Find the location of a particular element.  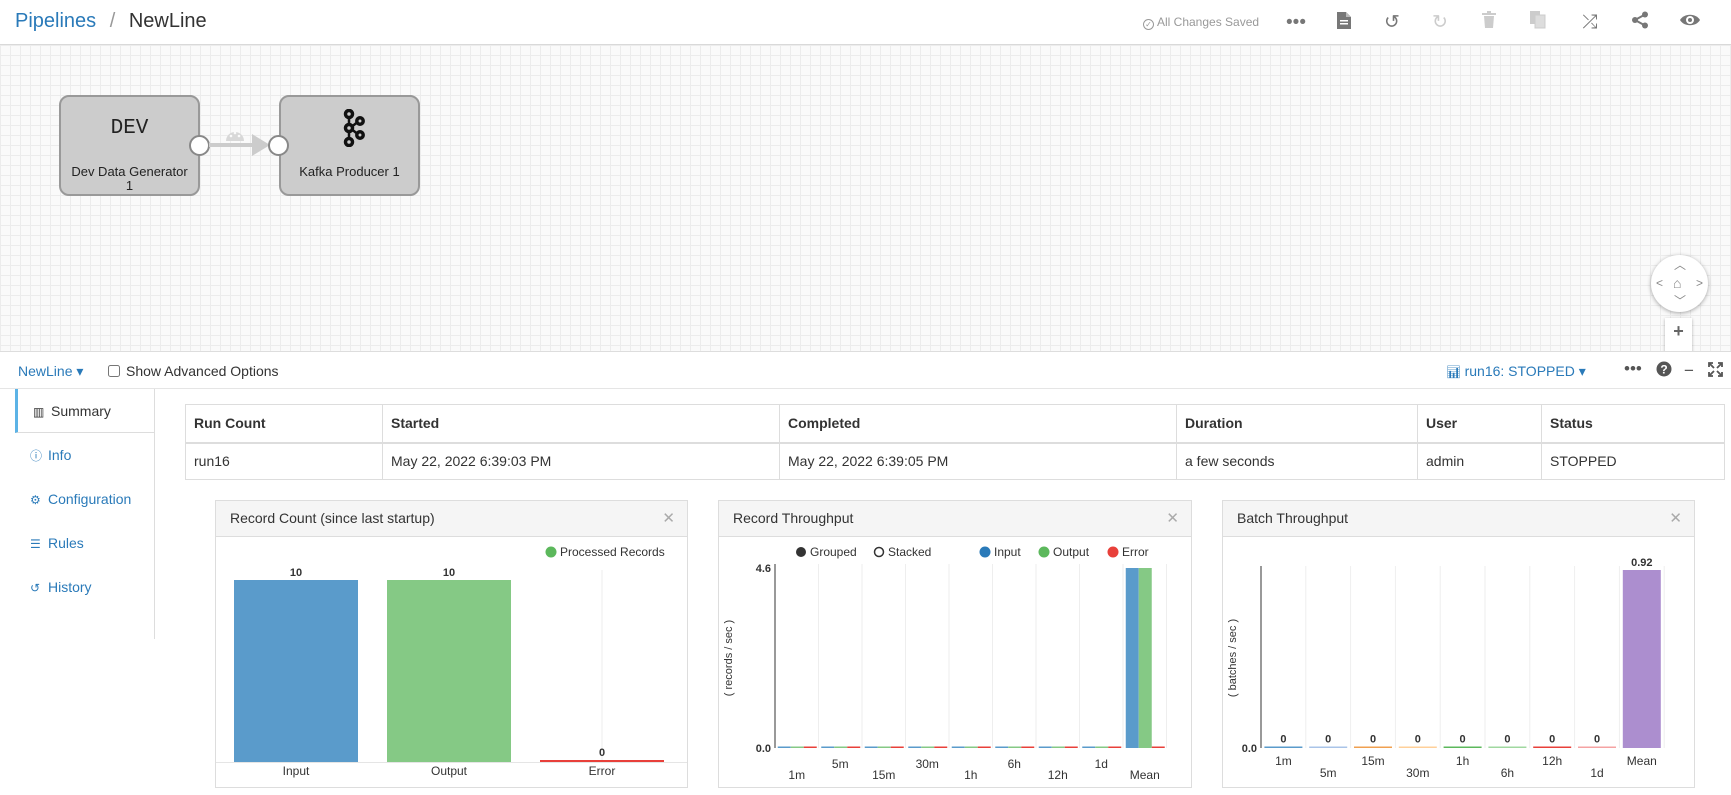

zoom-in-icon: + is located at coordinates (1678, 331).